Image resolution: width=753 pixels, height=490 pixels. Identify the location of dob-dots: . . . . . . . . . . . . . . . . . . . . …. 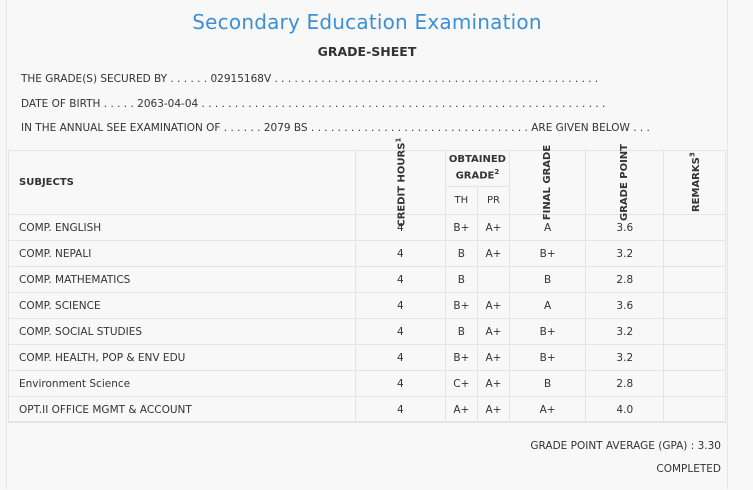
(402, 104).